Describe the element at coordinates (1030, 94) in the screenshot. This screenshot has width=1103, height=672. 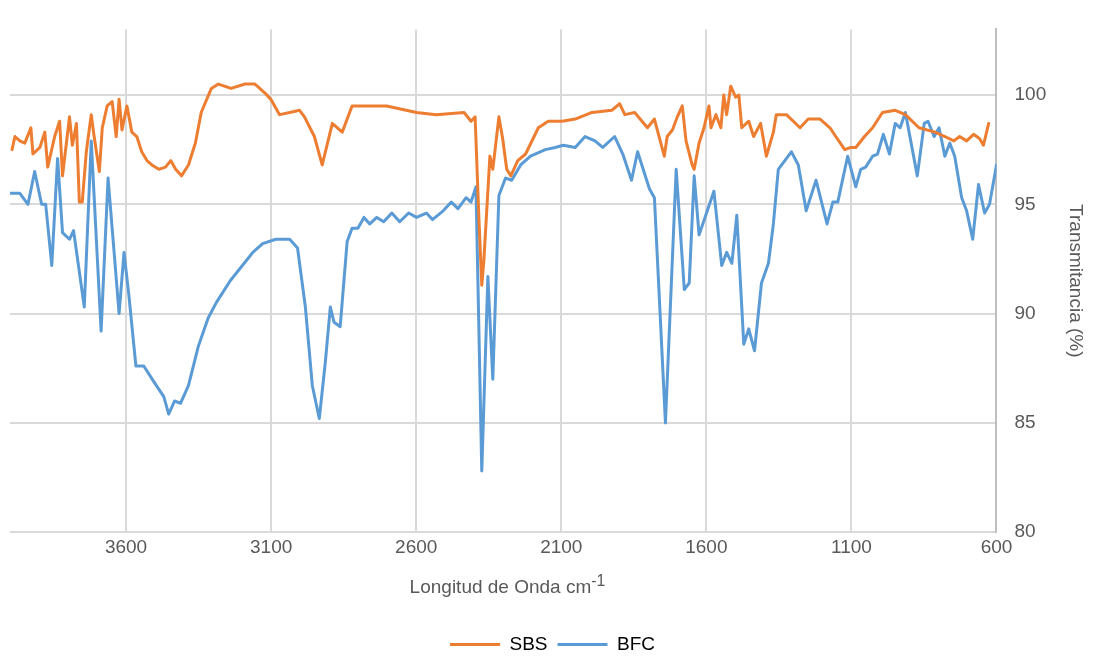
I see `y-tick-label: 100` at that location.